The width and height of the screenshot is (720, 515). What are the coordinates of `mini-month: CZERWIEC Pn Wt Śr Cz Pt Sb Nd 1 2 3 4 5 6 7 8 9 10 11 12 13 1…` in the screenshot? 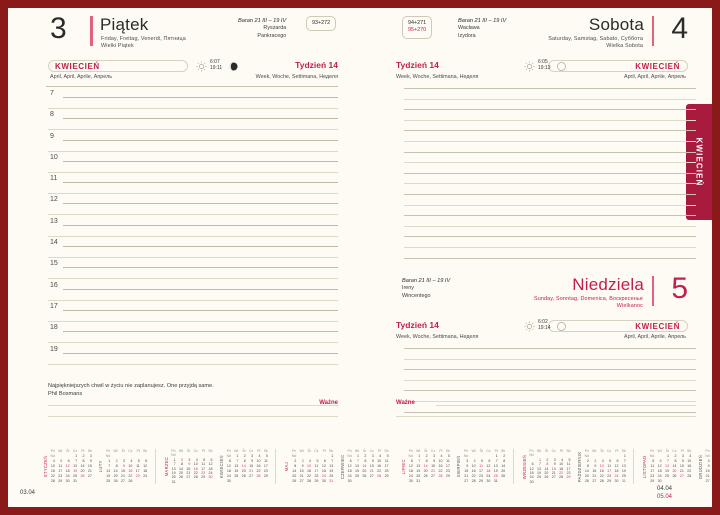 It's located at (364, 466).